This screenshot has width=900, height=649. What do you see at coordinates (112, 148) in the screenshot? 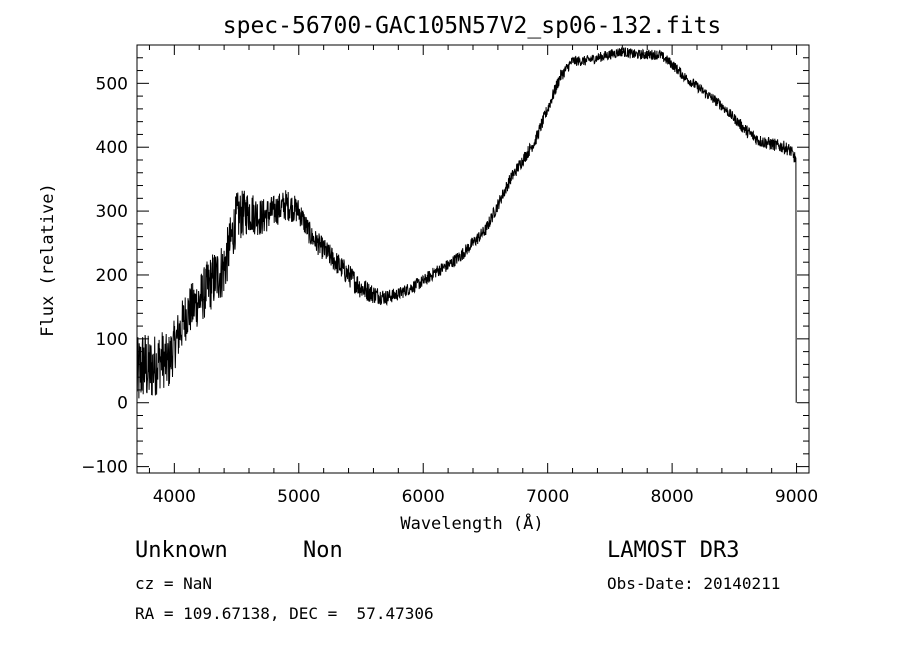
I see `y-tick-label: 400` at bounding box center [112, 148].